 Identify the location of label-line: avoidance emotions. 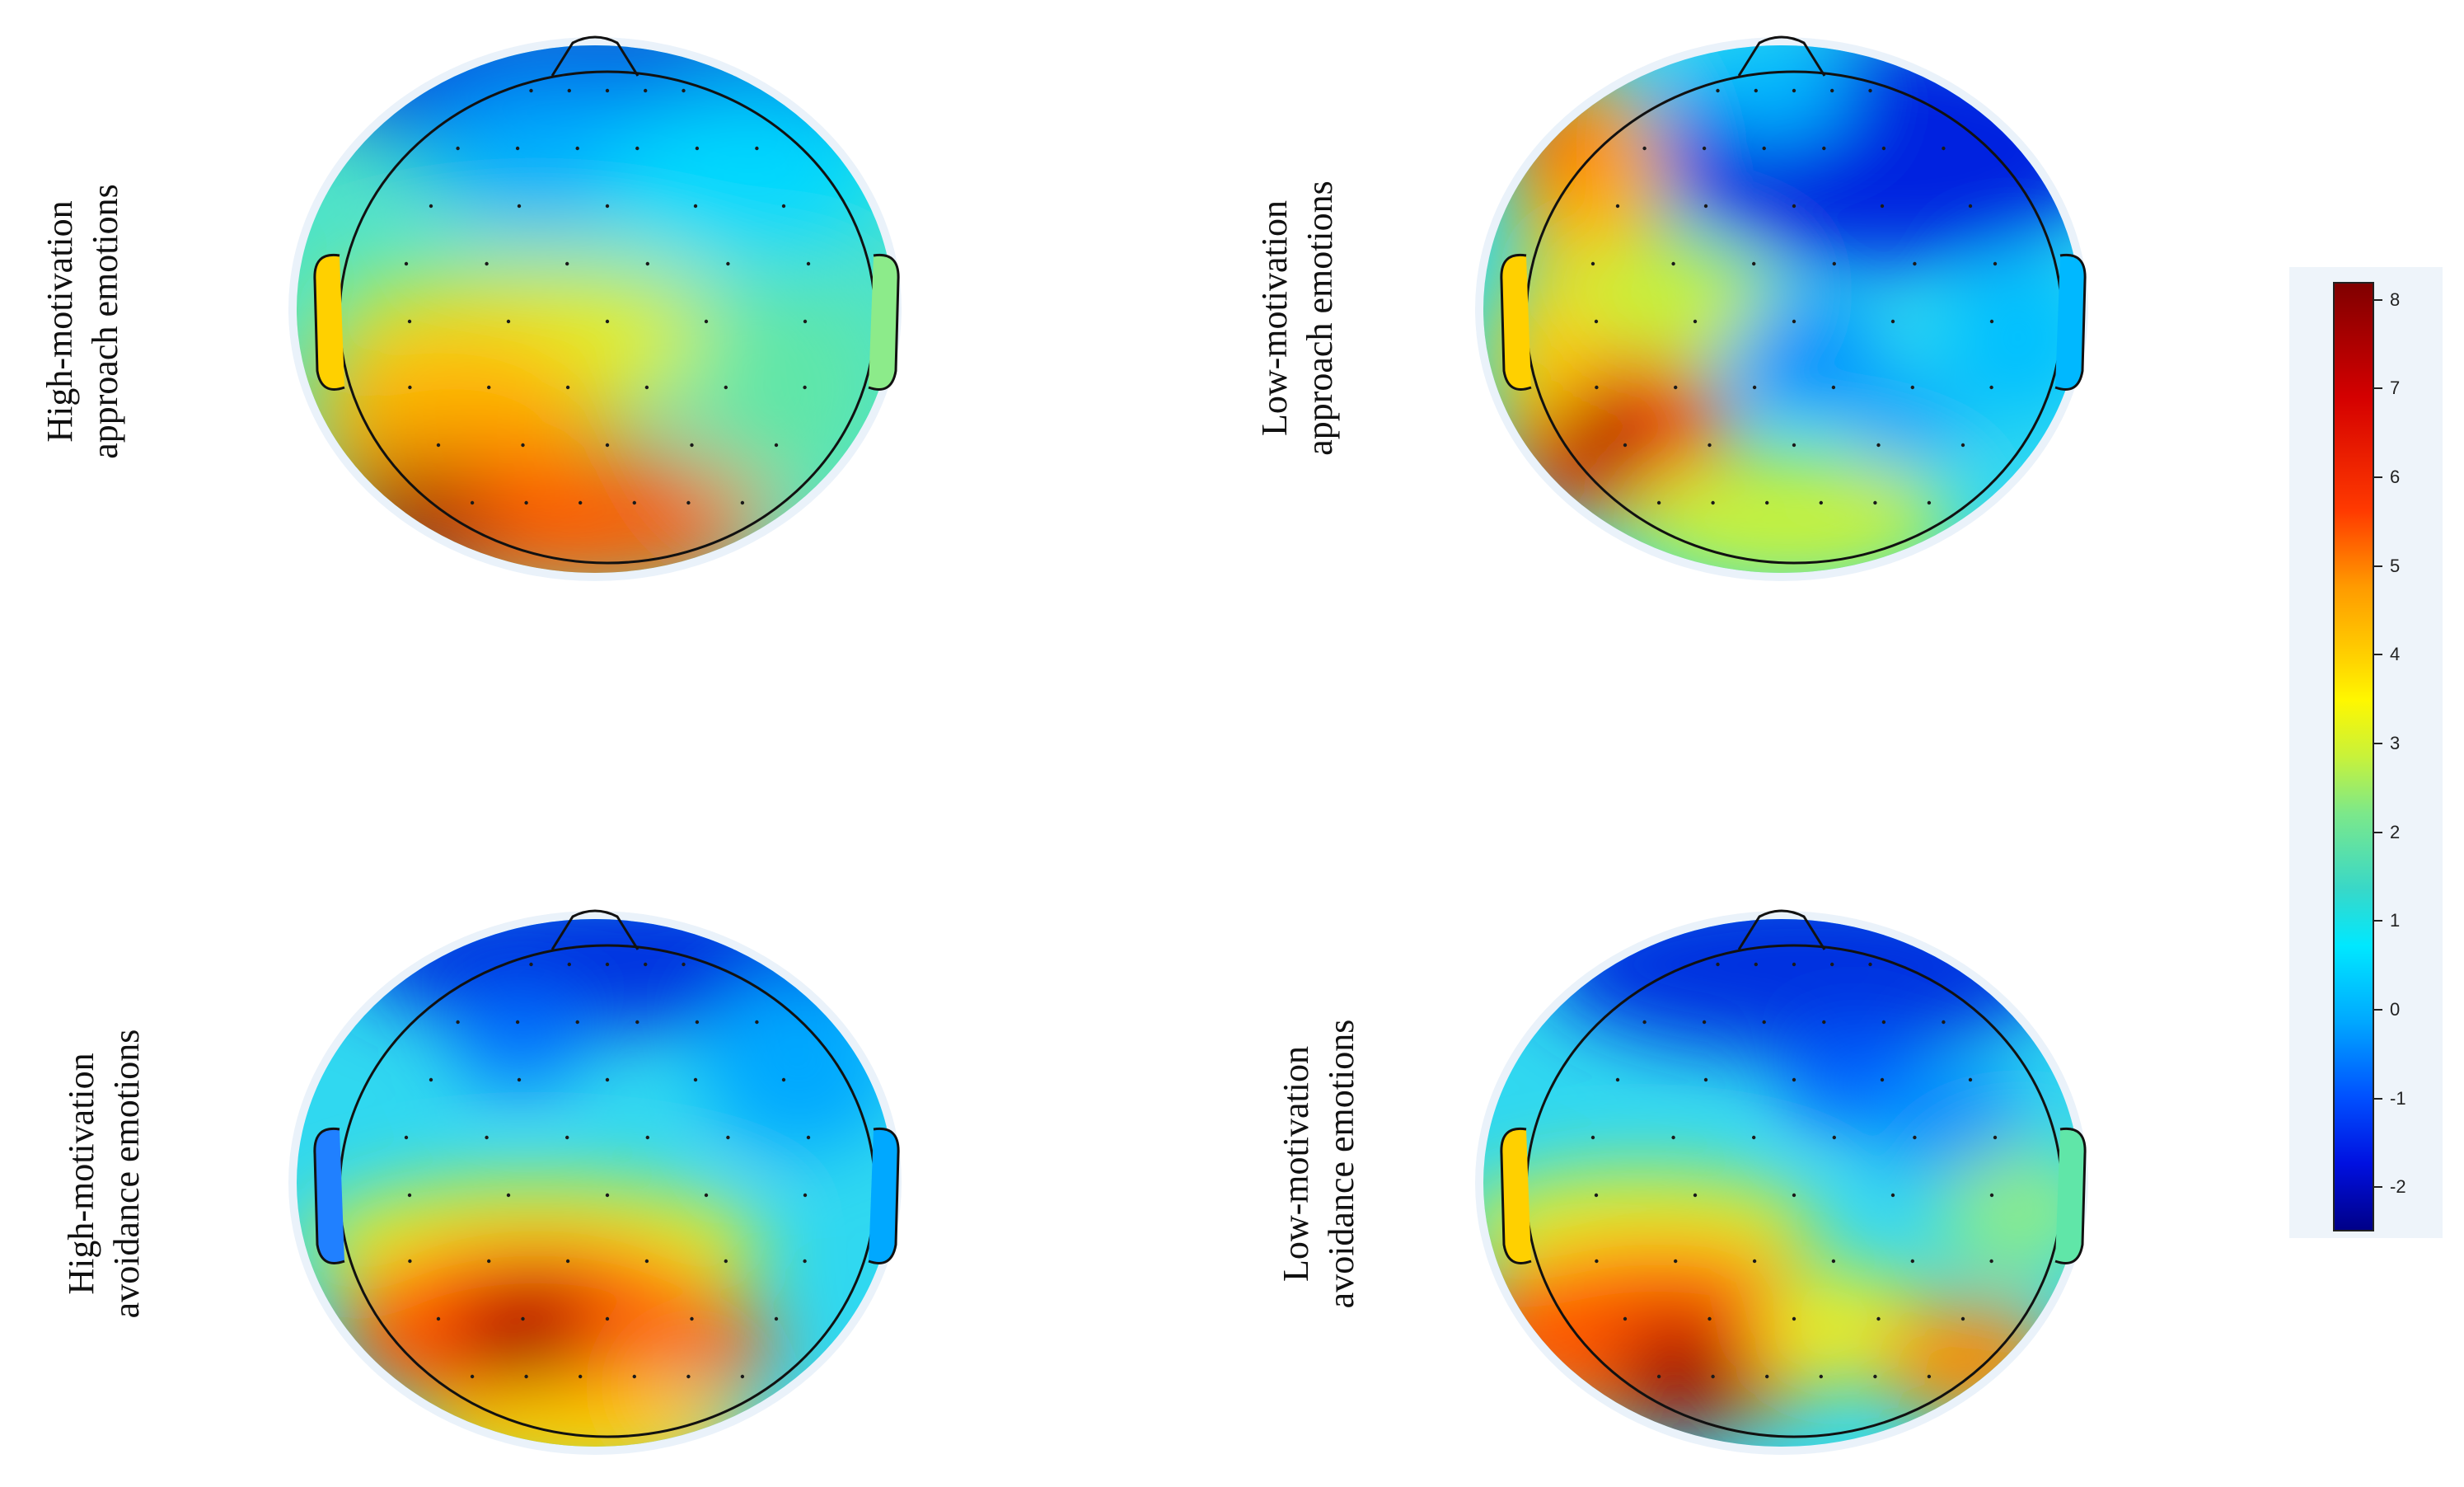
(1341, 1164).